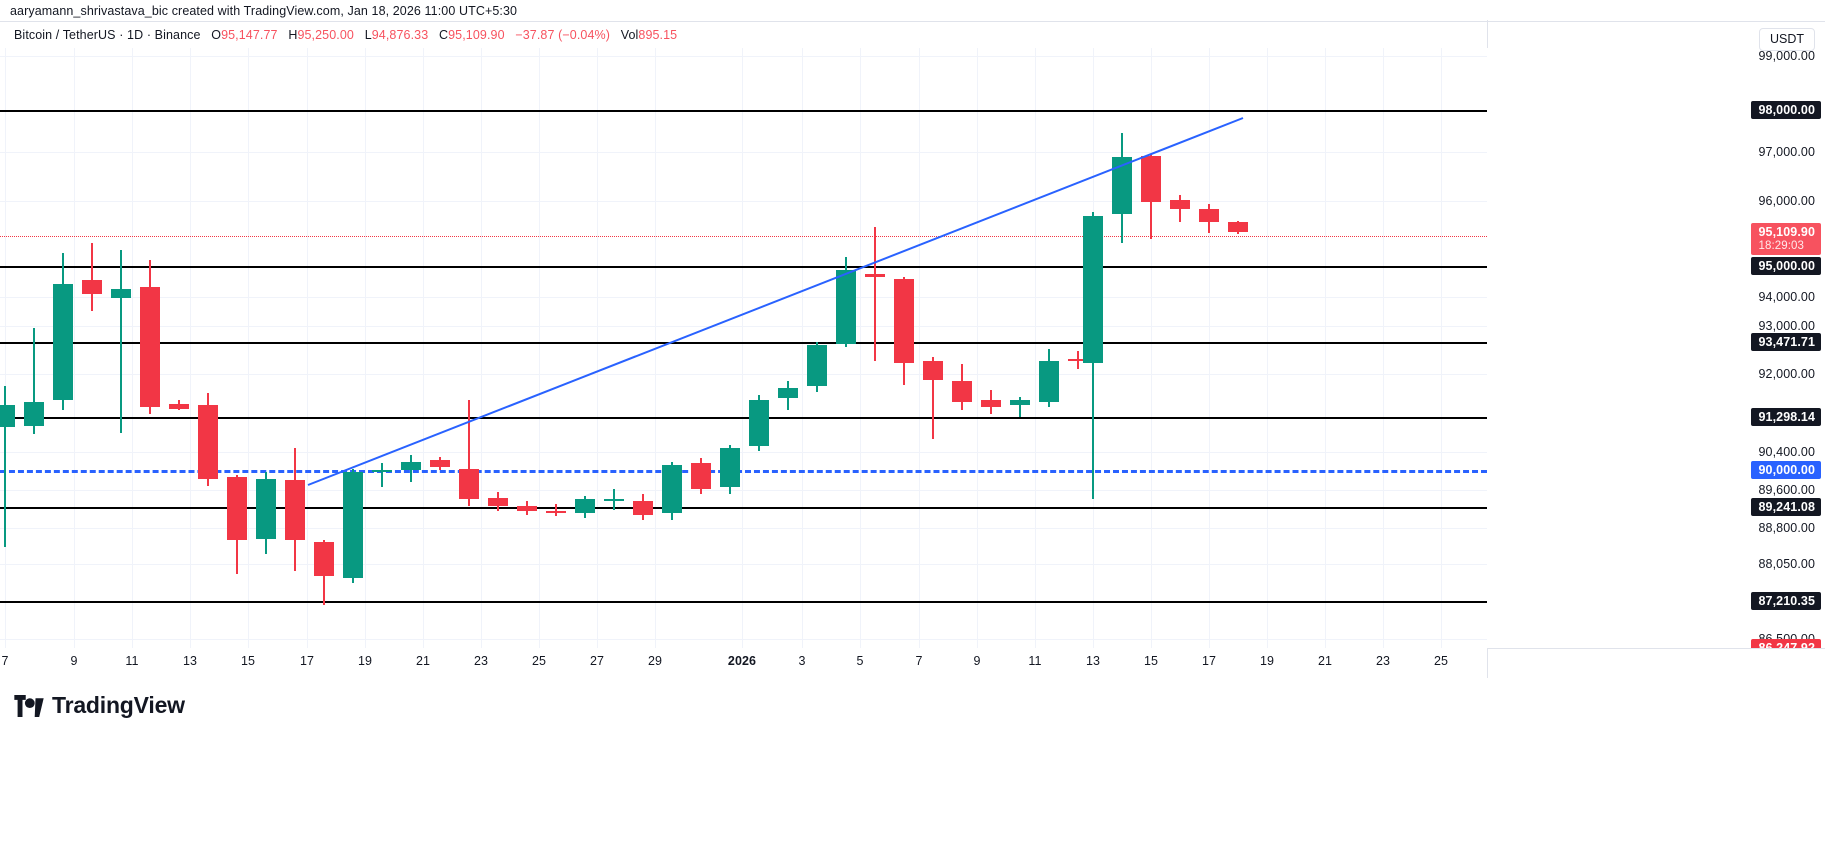 This screenshot has width=1825, height=847. I want to click on badge-value: 91,298.14, so click(1786, 417).